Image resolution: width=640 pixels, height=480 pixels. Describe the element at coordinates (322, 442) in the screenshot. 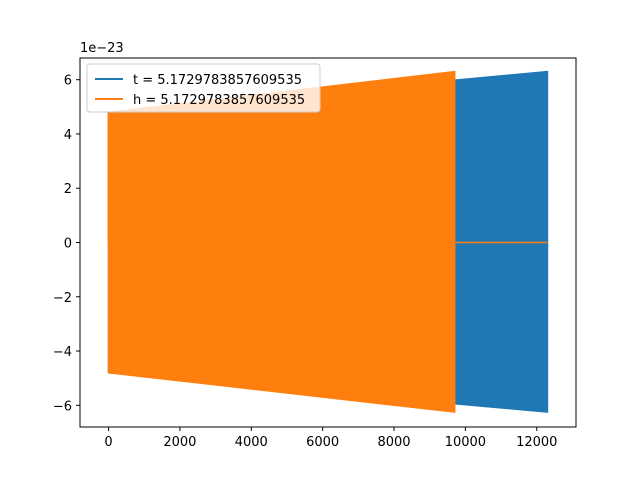

I see `x-tick-label: 6000` at that location.